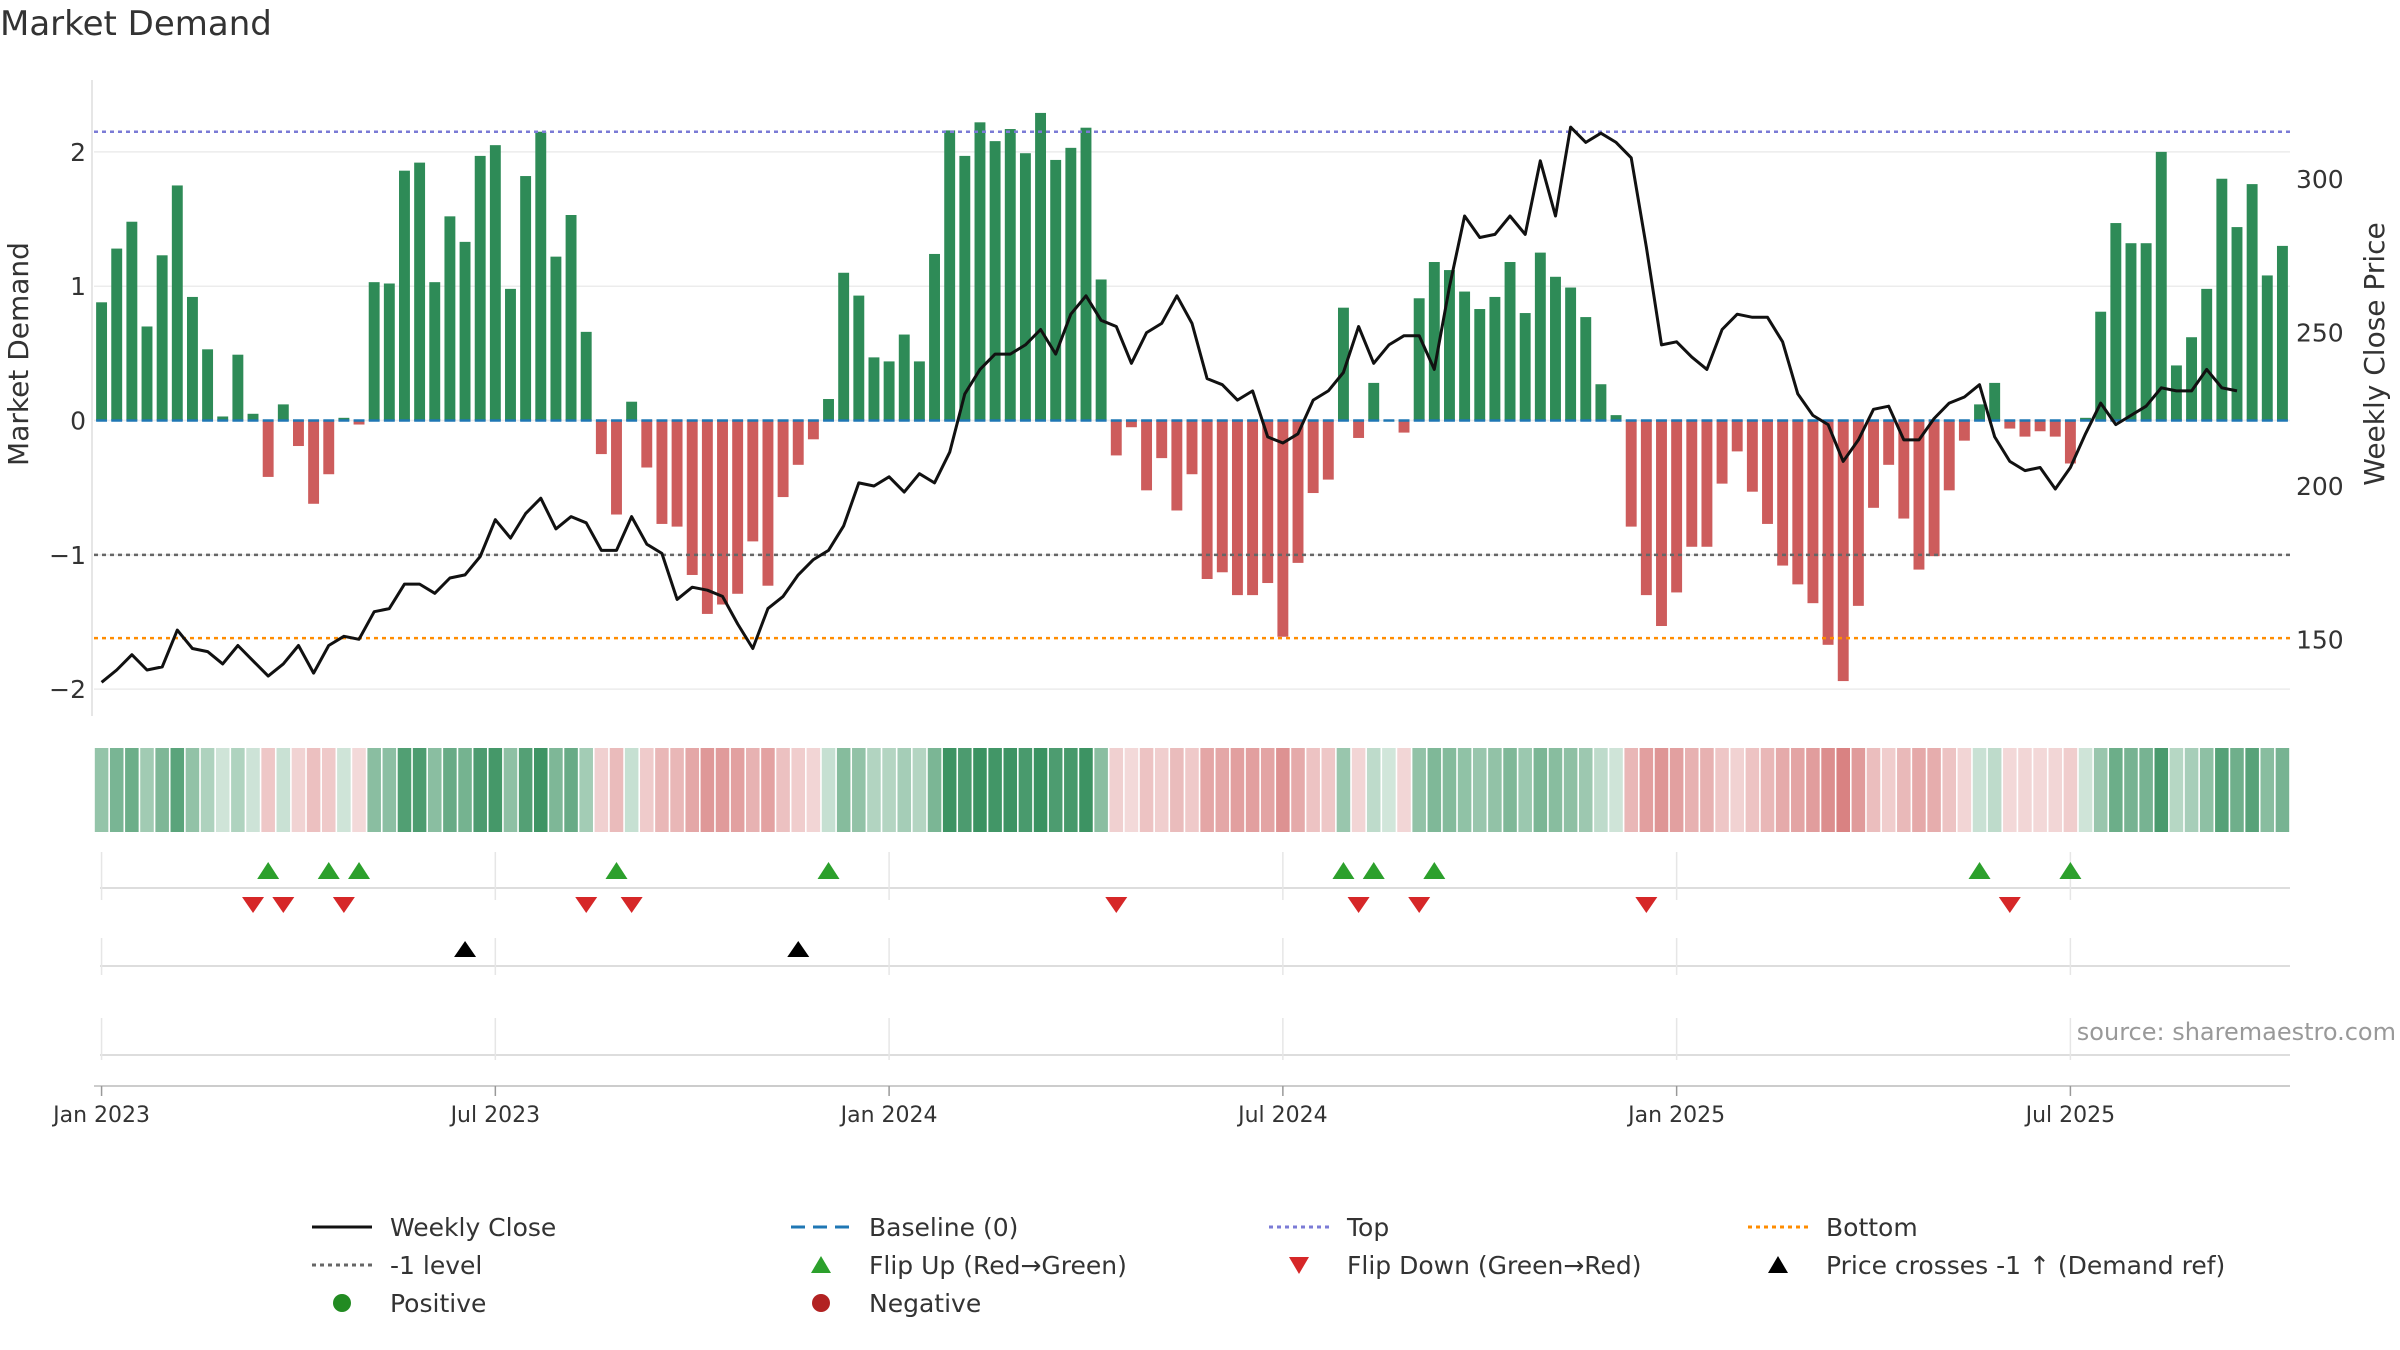  What do you see at coordinates (399, 1303) in the screenshot?
I see `legend-item-positive: Positive` at bounding box center [399, 1303].